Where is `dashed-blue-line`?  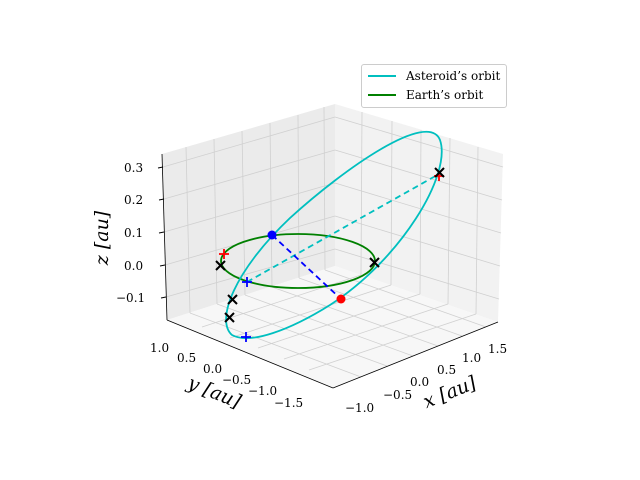
dashed-blue-line is located at coordinates (306, 267).